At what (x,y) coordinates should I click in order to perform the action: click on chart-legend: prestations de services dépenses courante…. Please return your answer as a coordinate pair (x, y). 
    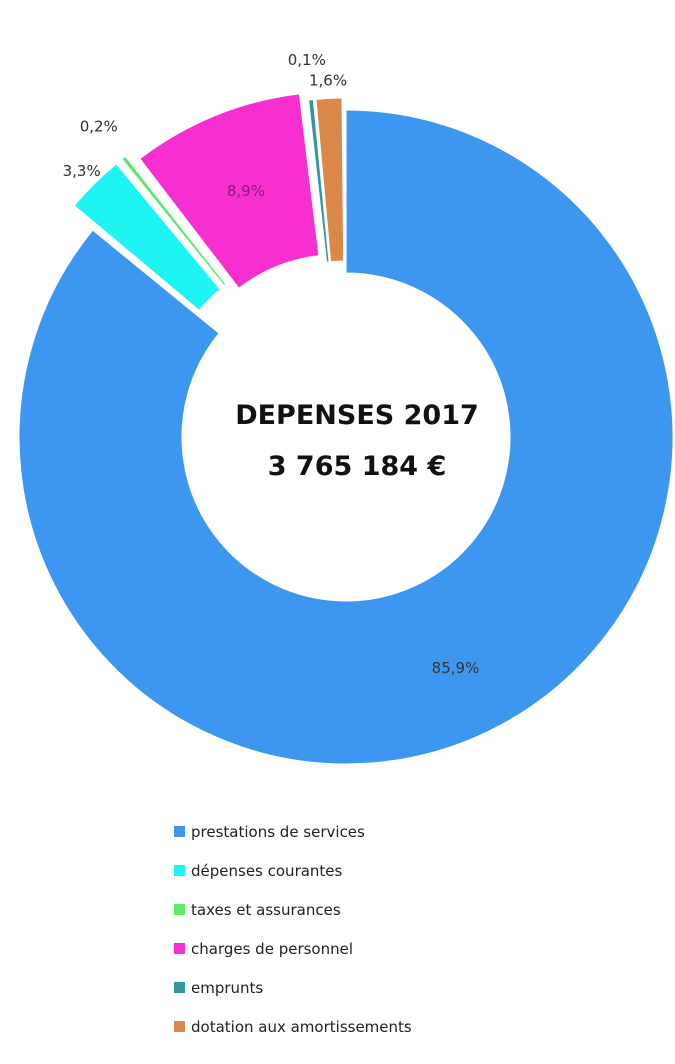
    Looking at the image, I should click on (293, 937).